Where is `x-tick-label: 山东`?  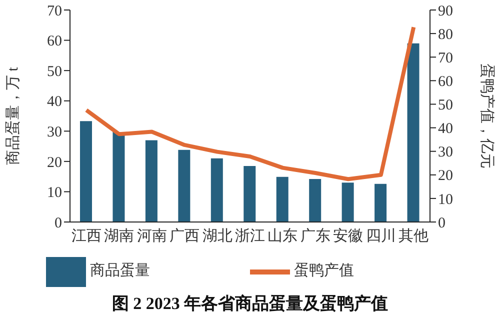
x-tick-label: 山东 is located at coordinates (283, 236).